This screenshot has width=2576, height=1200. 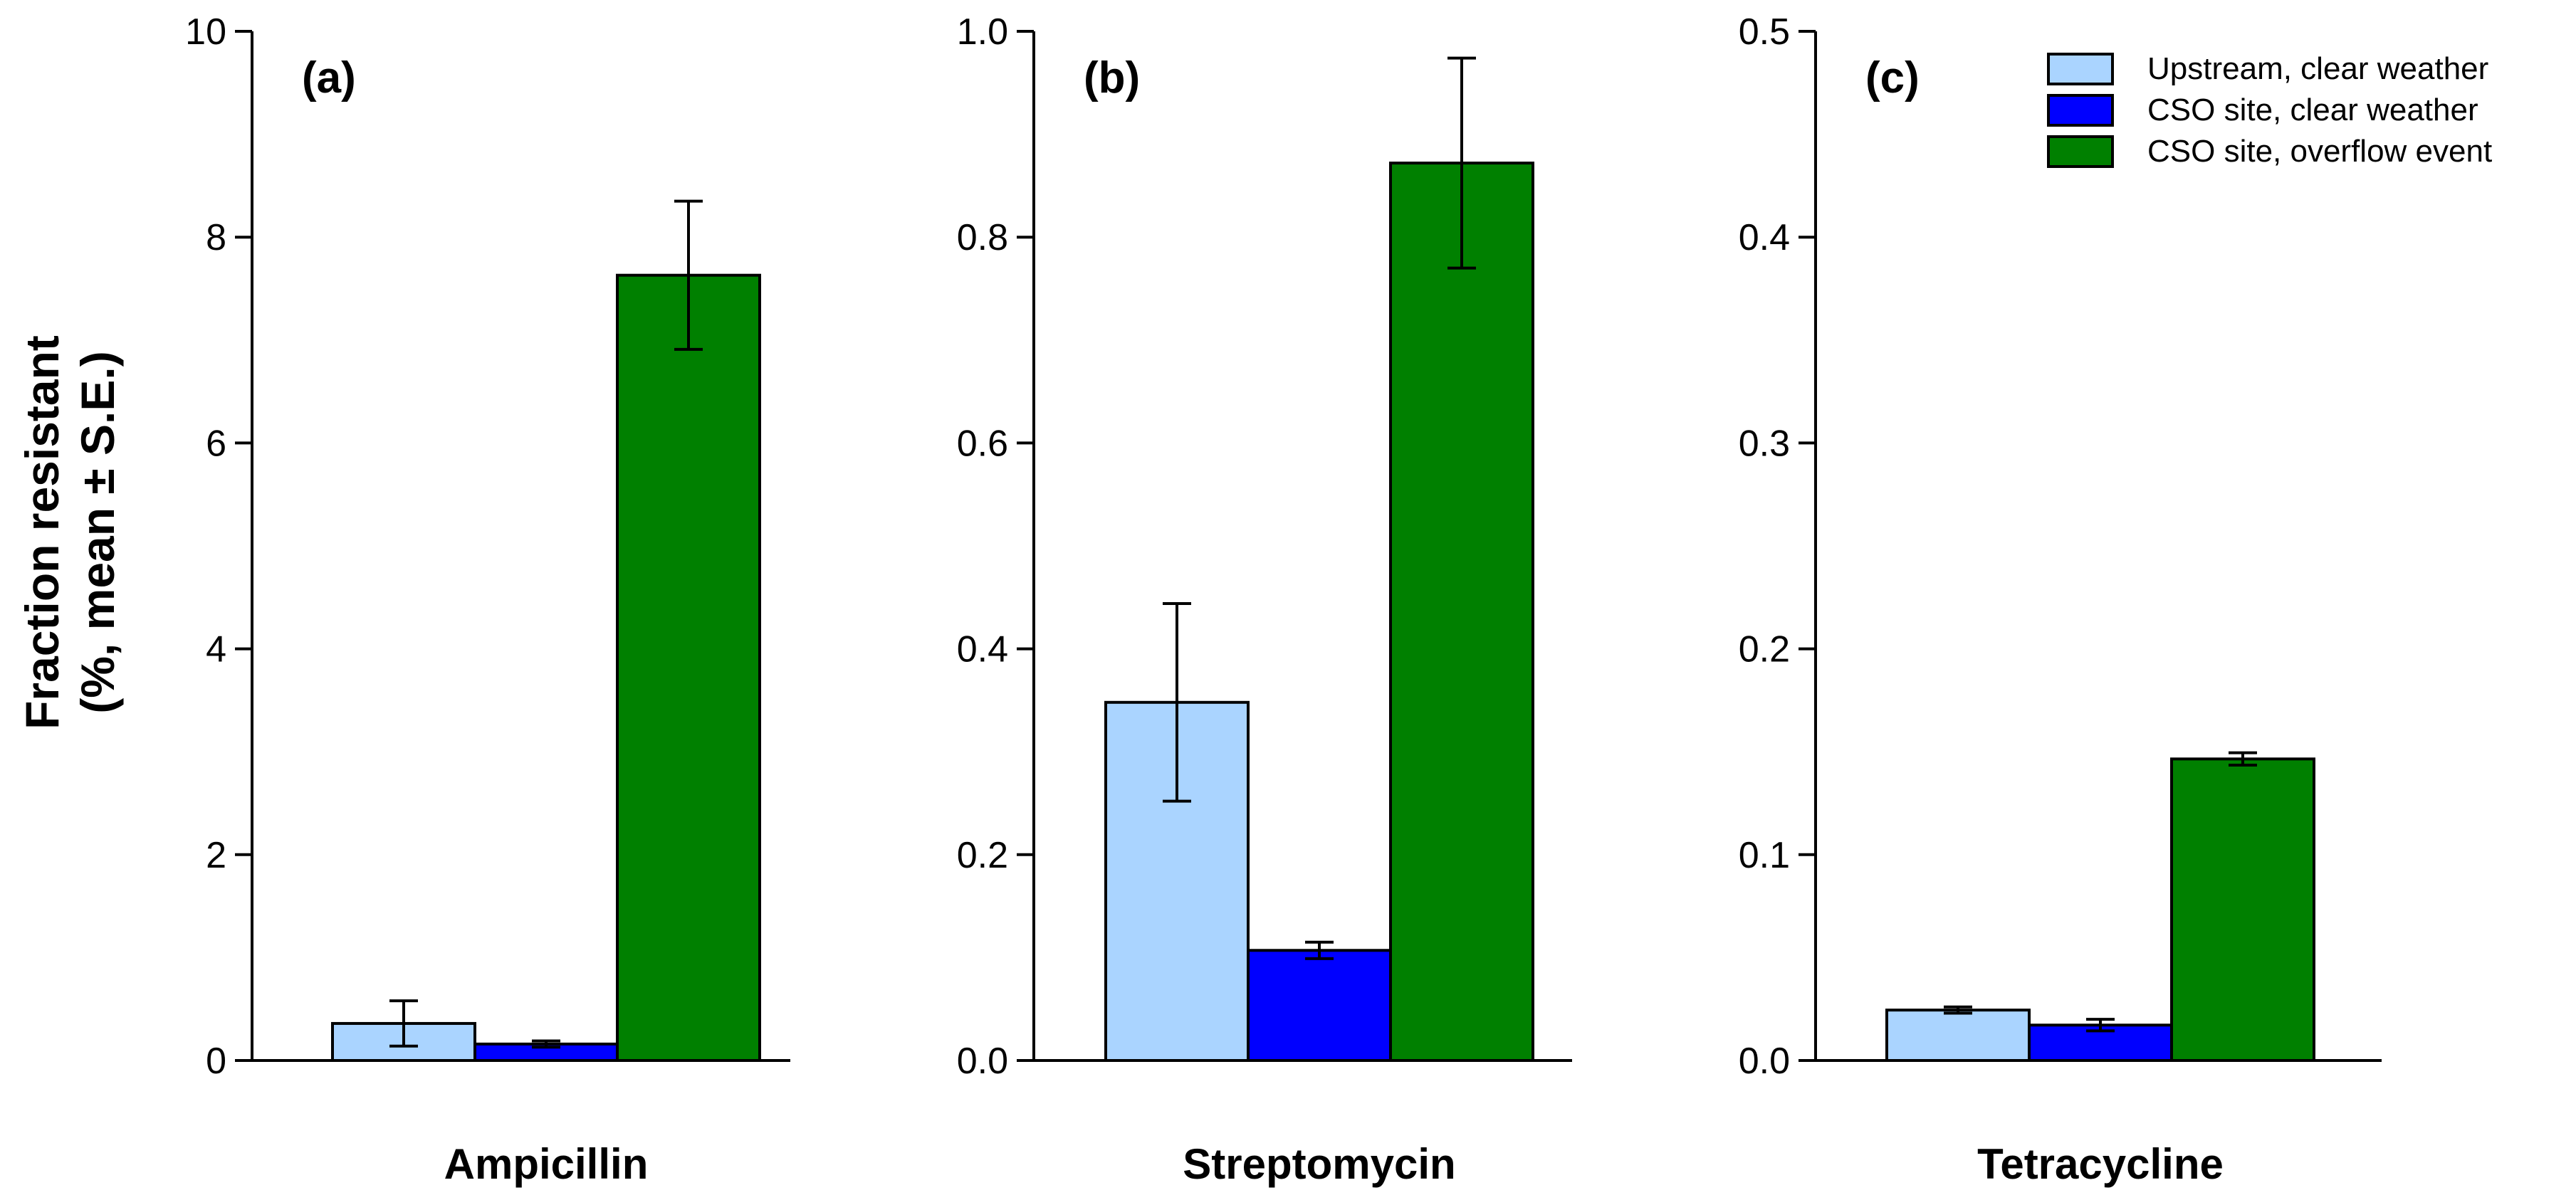 I want to click on y-tick-label: 4, so click(x=216, y=649).